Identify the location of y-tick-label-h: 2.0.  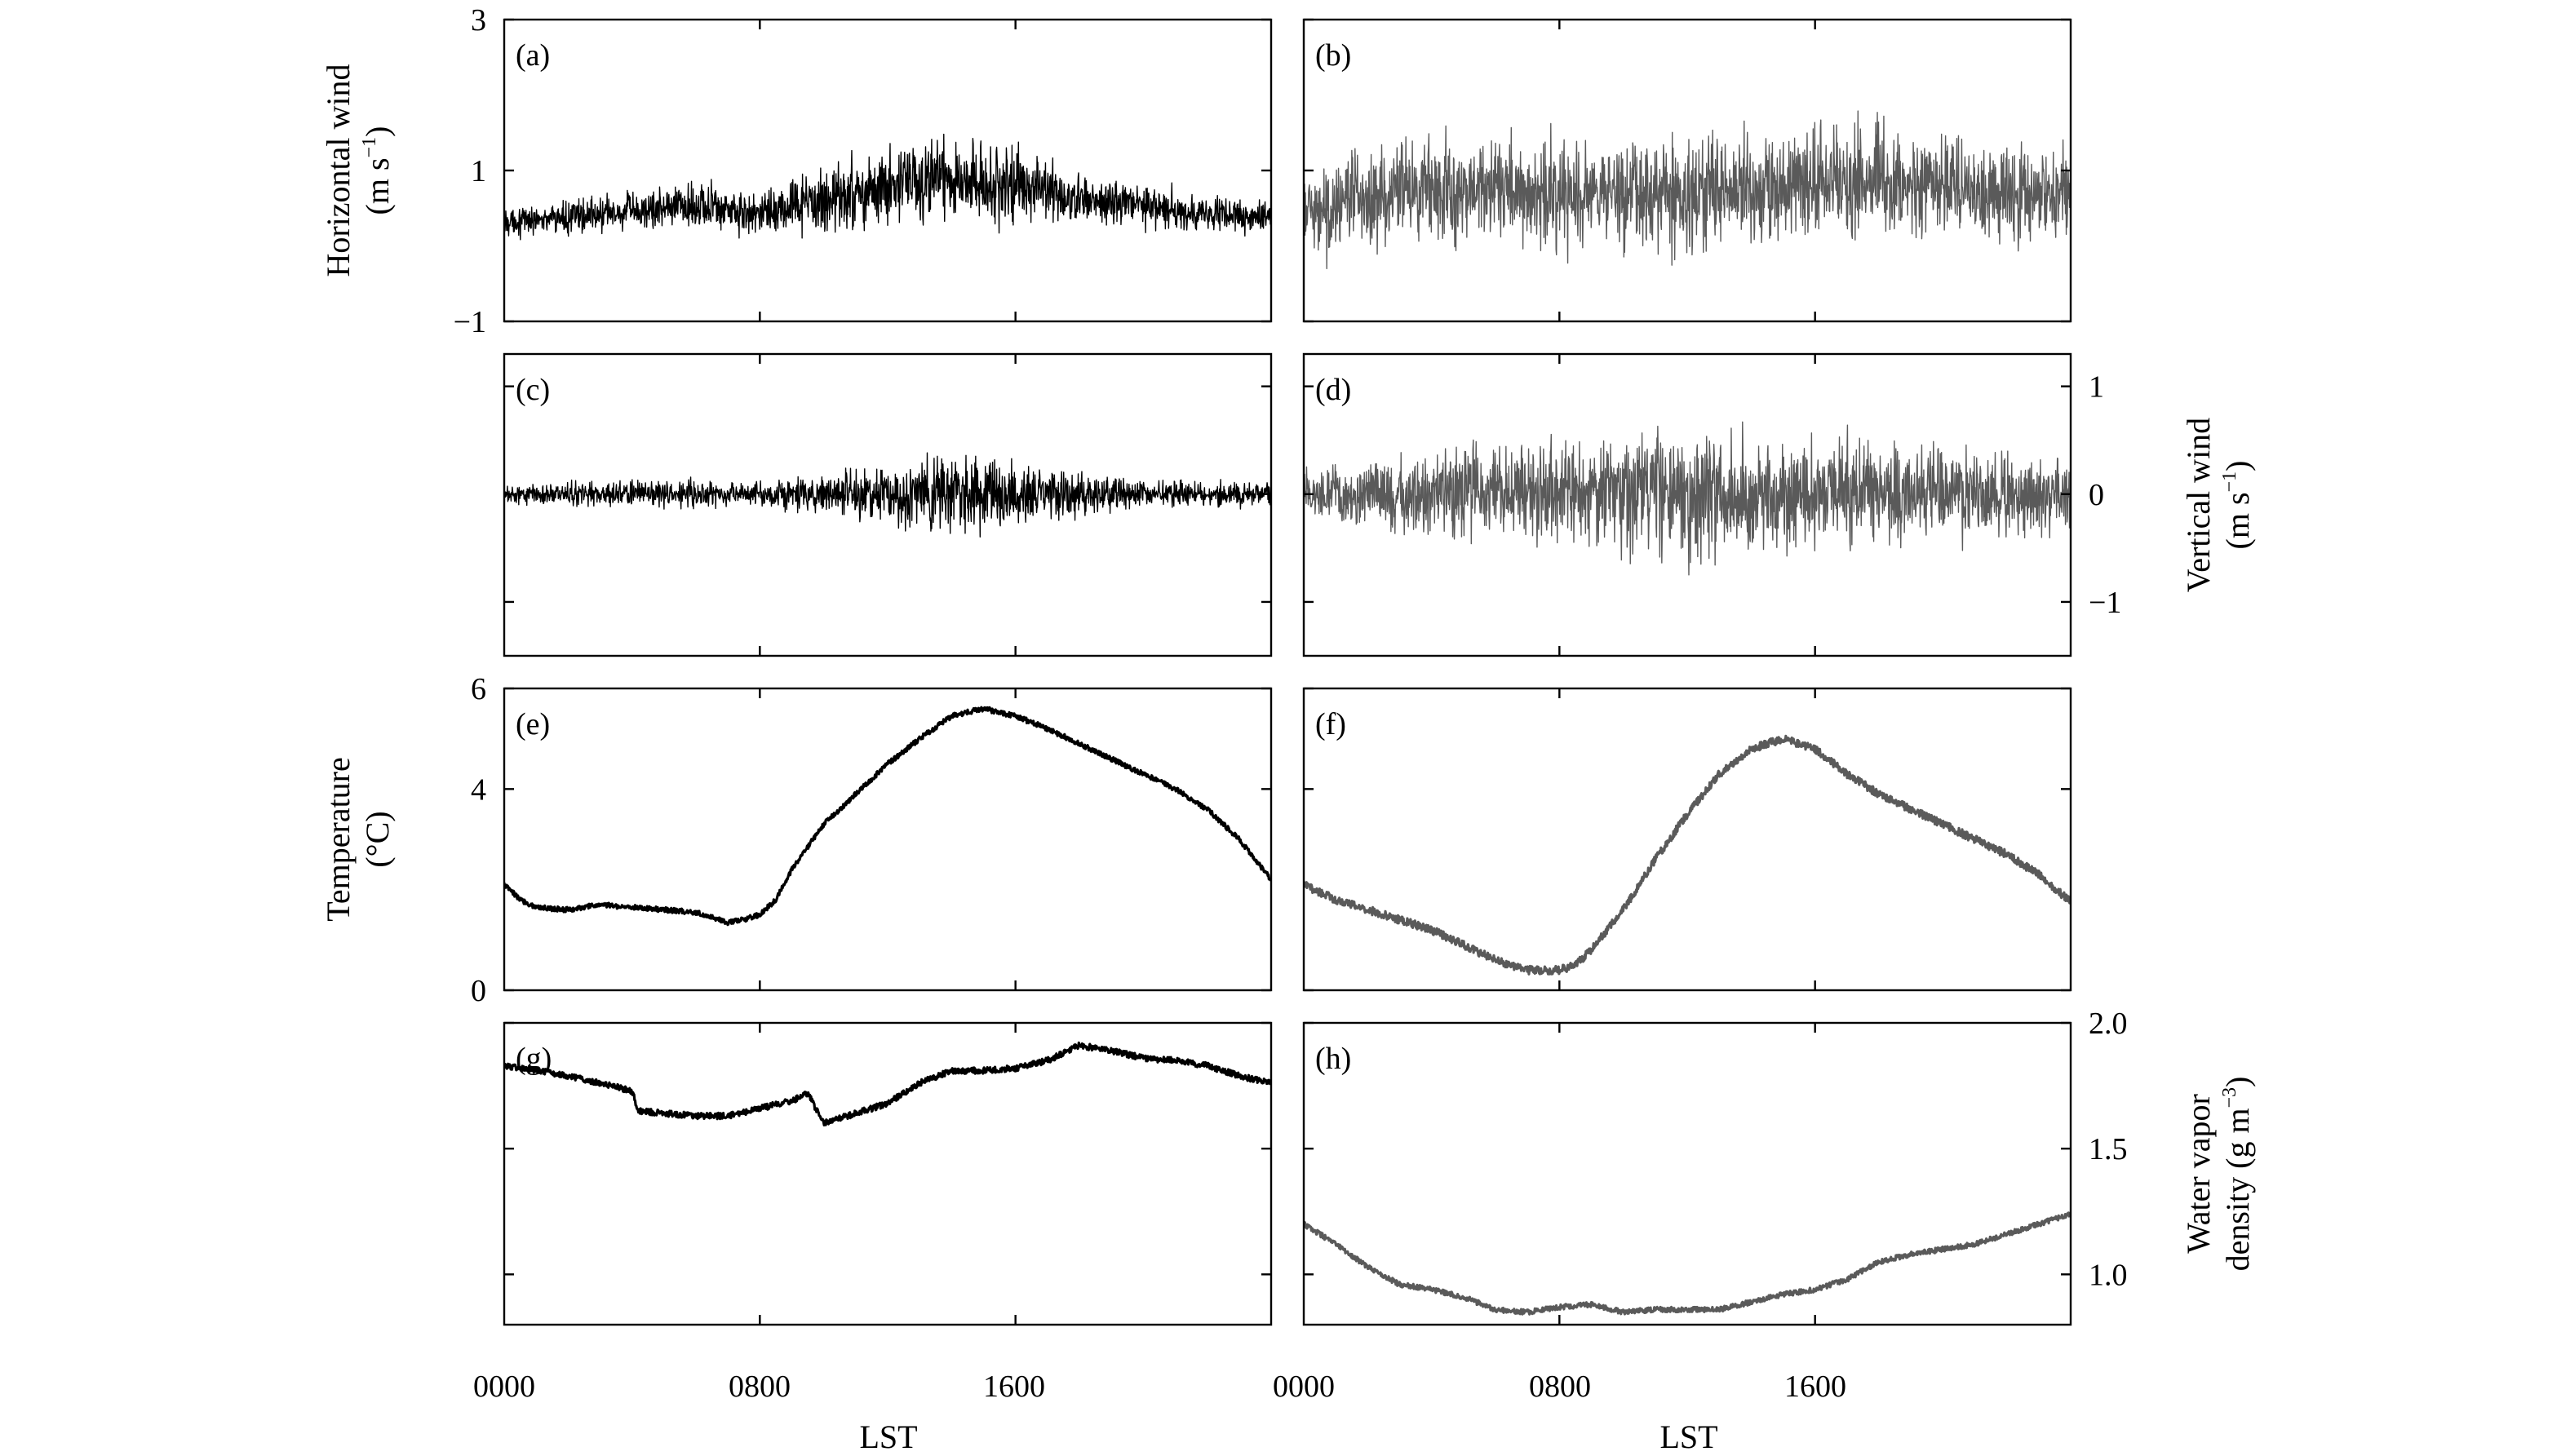
(2109, 1024).